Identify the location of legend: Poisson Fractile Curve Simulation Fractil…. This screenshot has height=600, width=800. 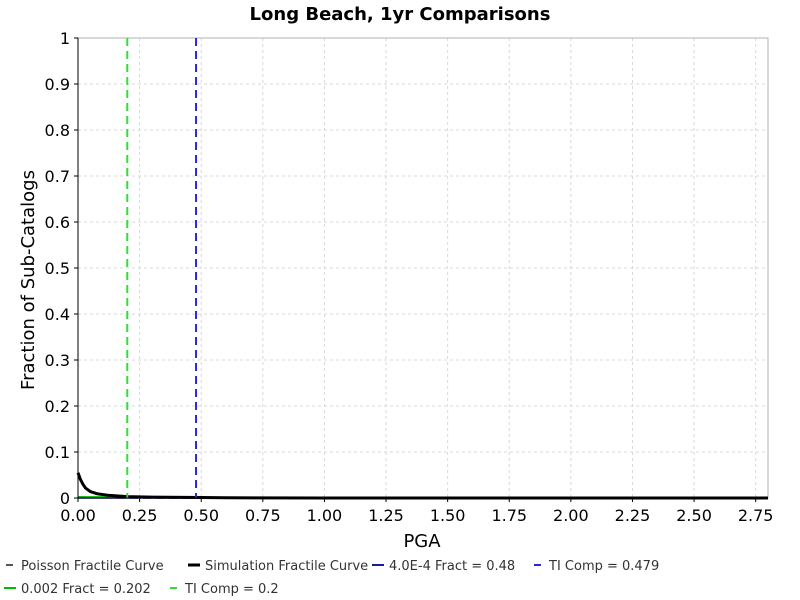
(331, 578).